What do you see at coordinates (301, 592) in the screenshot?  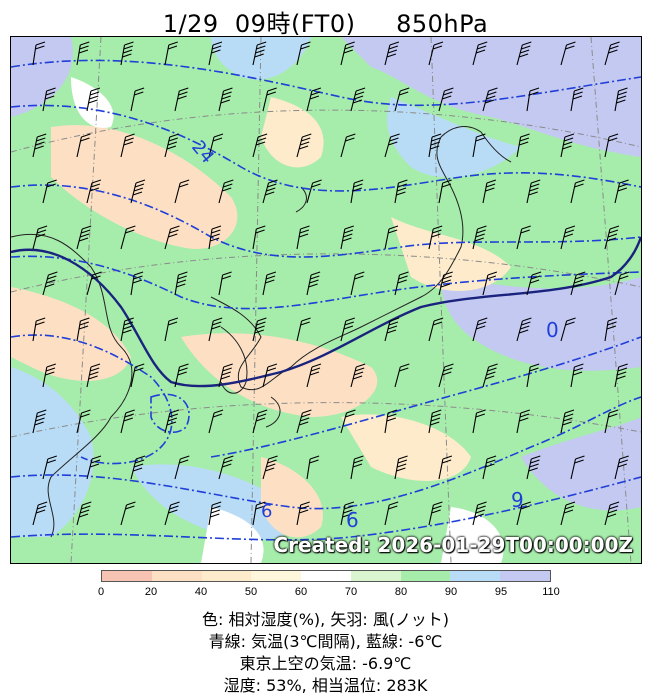 I see `colorbar-tick-label: 60` at bounding box center [301, 592].